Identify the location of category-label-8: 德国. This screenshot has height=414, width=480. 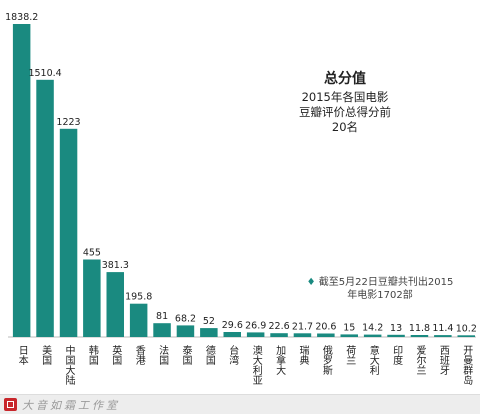
(209, 355).